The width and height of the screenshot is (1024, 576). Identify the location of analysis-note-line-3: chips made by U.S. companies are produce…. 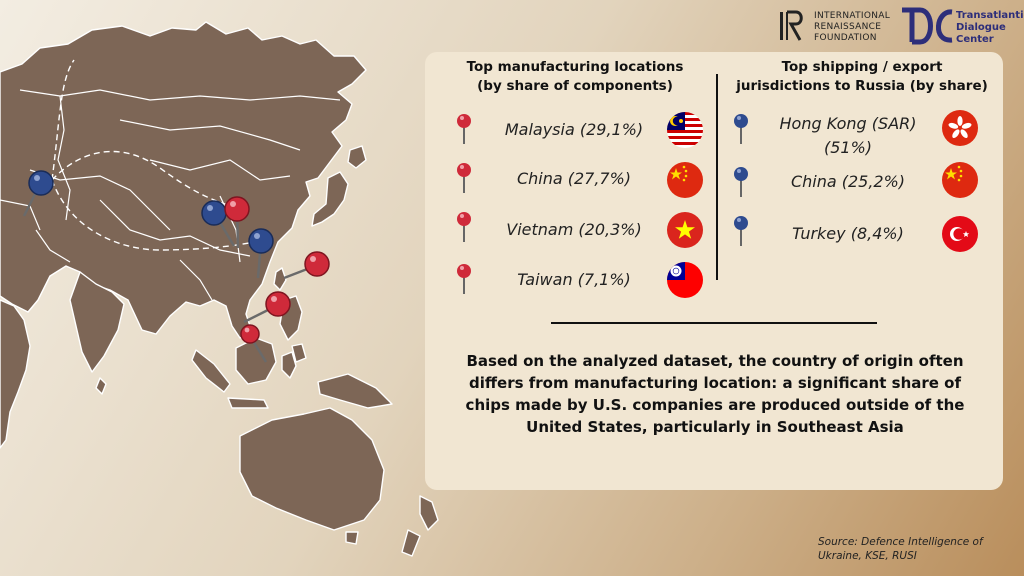
(715, 405).